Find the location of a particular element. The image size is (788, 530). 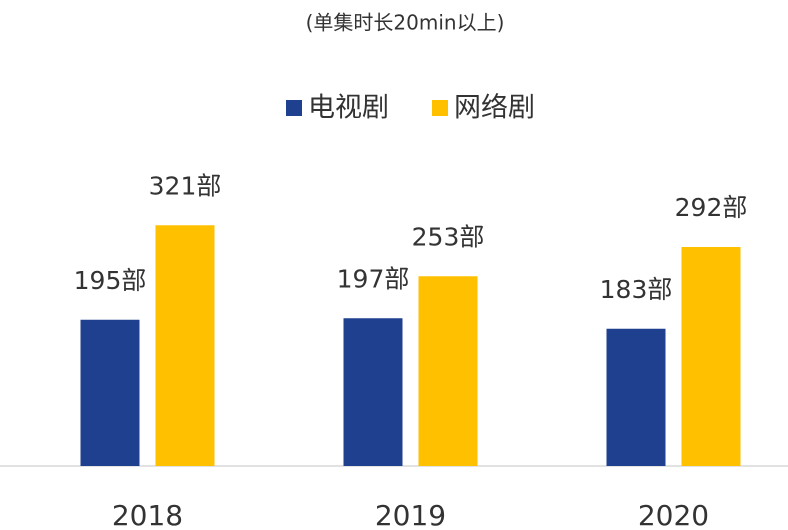

value-label: 197部 is located at coordinates (373, 278).